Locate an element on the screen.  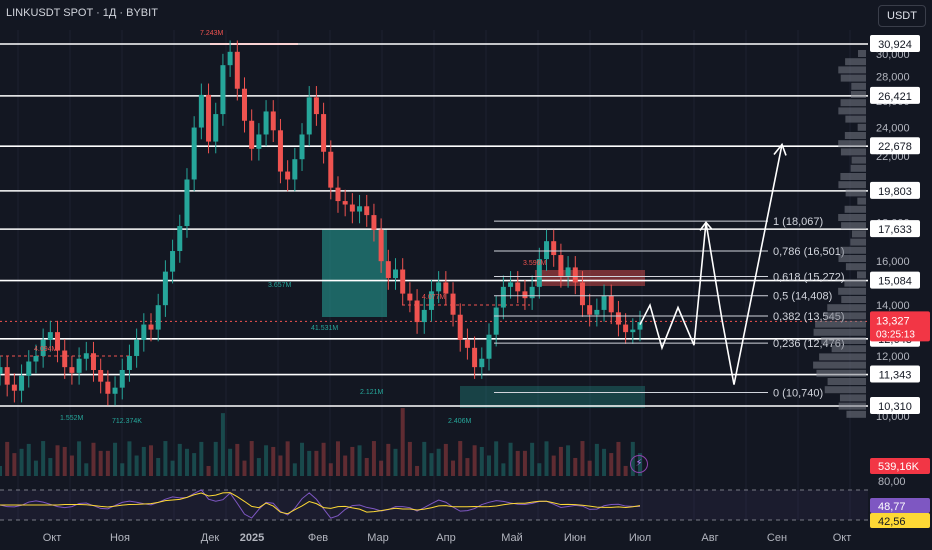
y-tick: 24,000 is located at coordinates (893, 129).